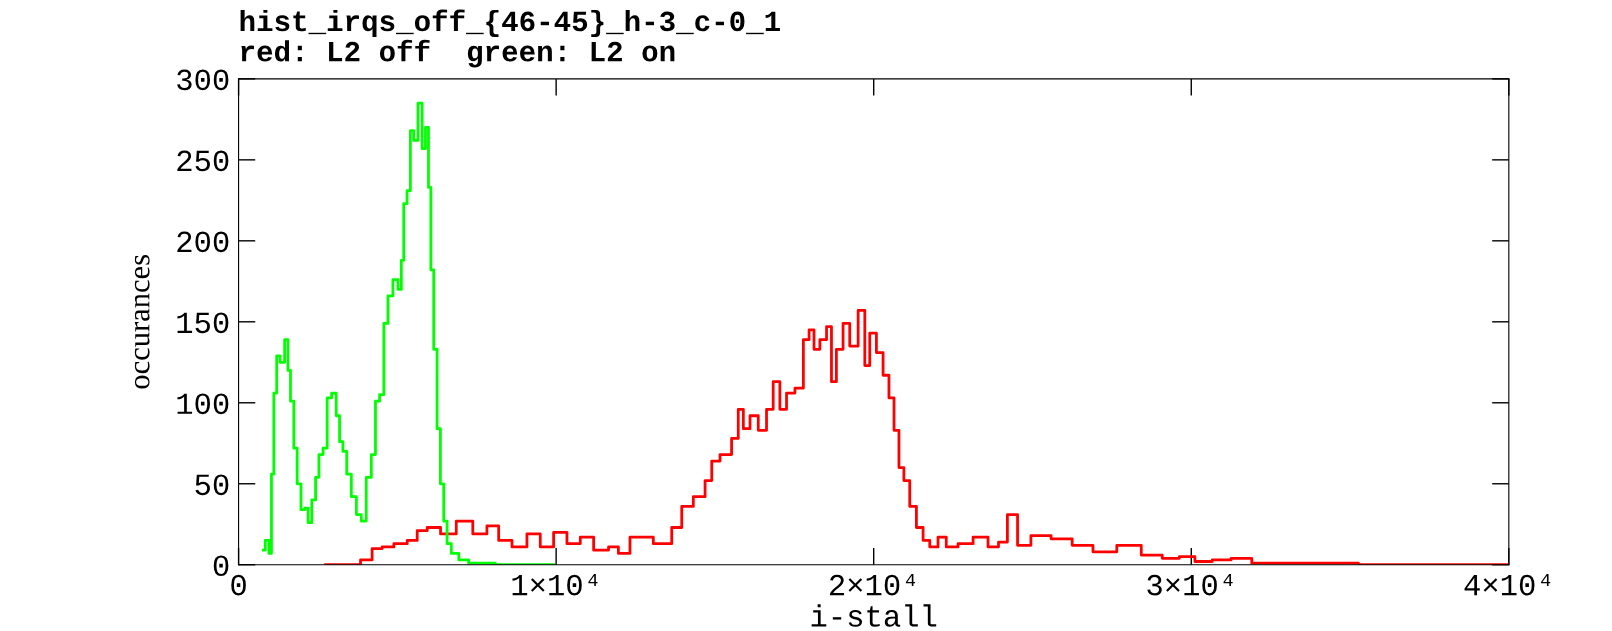 The width and height of the screenshot is (1612, 631). I want to click on x-axis-title: i-stall, so click(874, 615).